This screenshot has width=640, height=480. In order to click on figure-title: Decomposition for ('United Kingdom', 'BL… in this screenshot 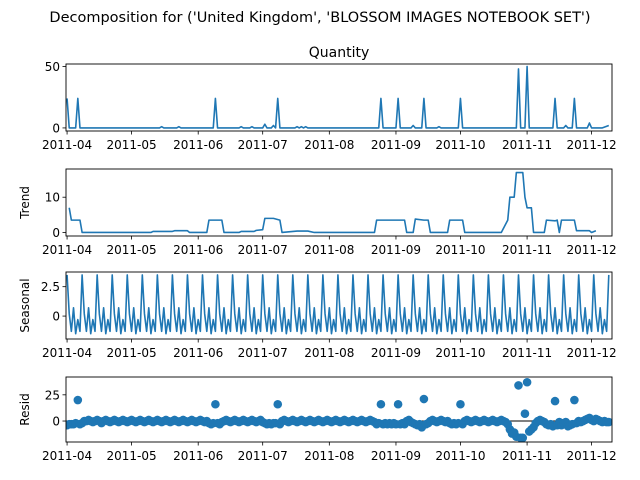, I will do `click(319, 18)`.